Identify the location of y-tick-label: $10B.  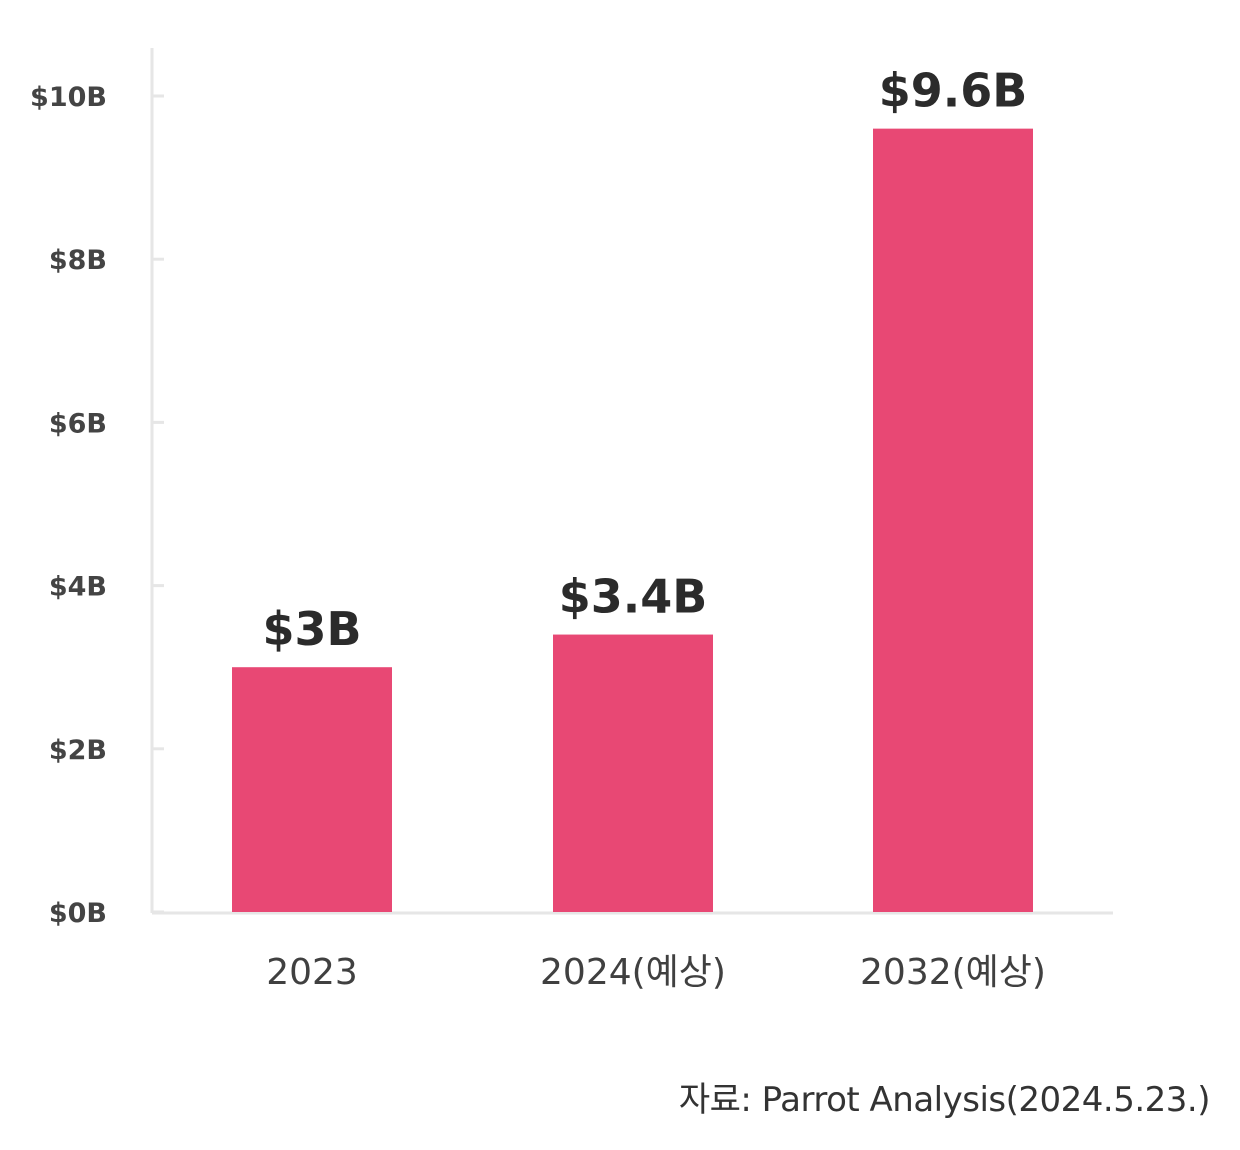
(68, 97).